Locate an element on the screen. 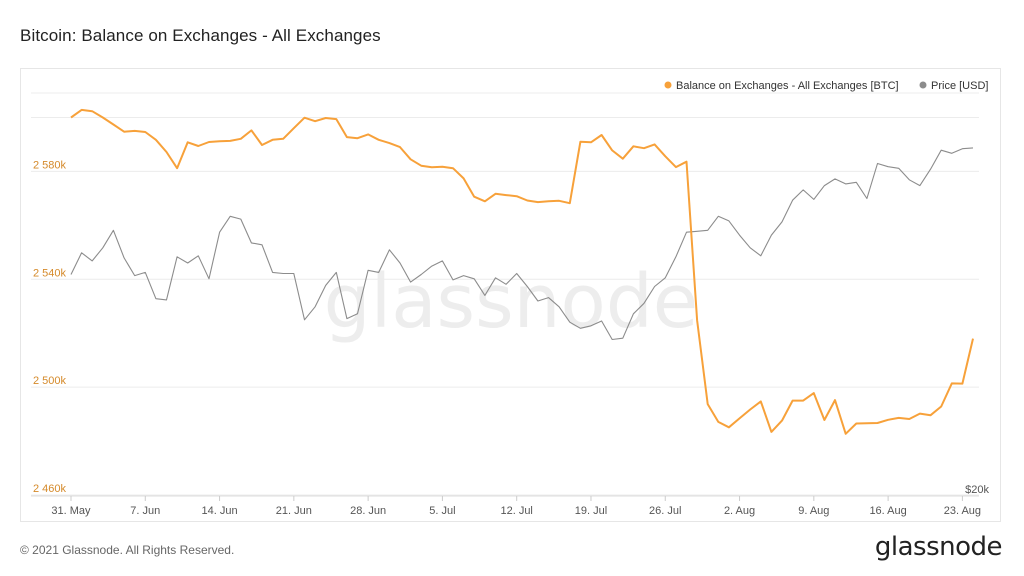 This screenshot has height=576, width=1024. copyright-text: © 2021 Glassnode. All Rights Reserved. is located at coordinates (127, 550).